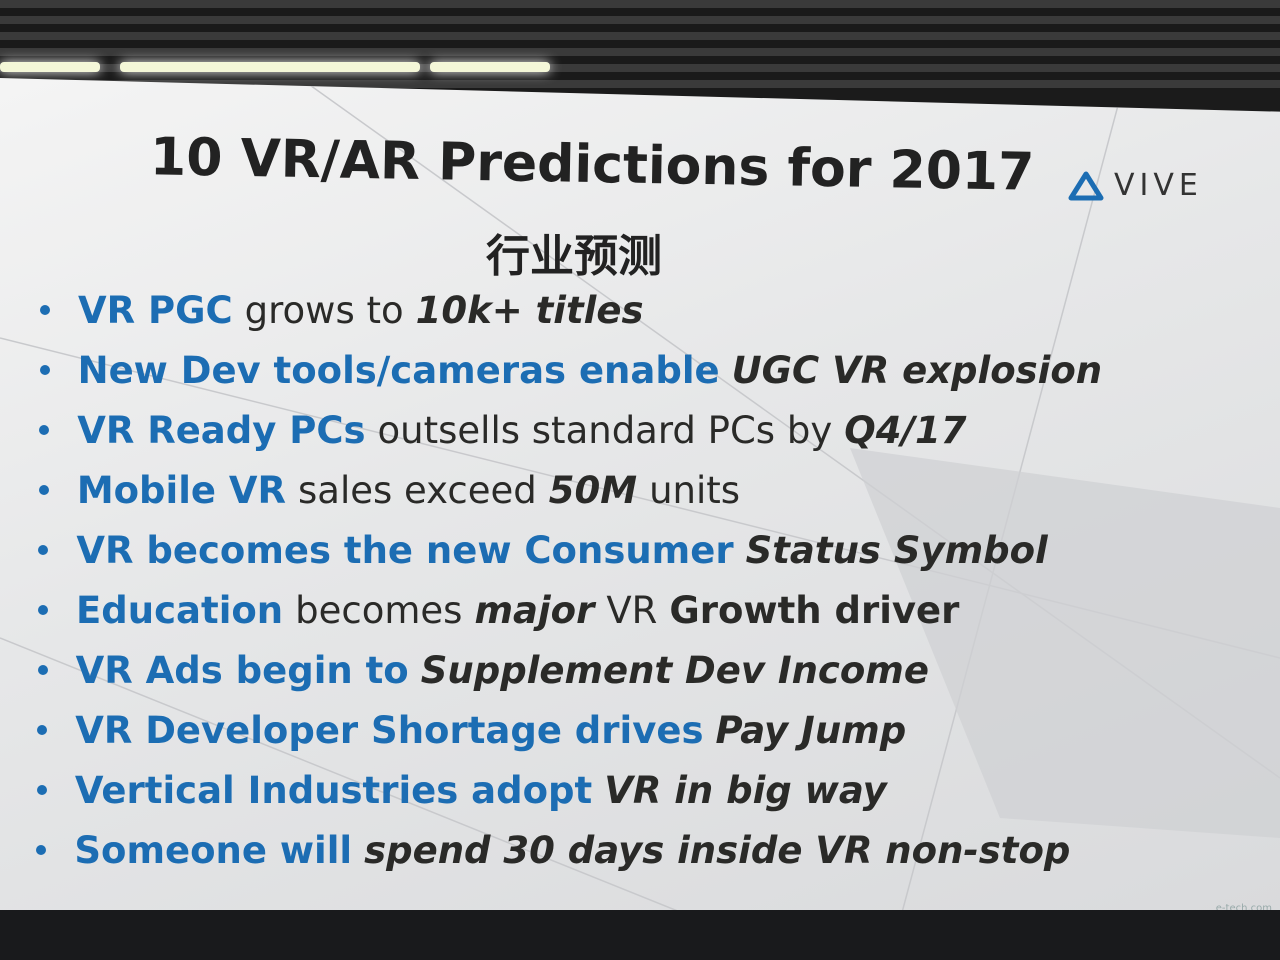  I want to click on bullet-text: VR becomes the new Consumer, so click(405, 550).